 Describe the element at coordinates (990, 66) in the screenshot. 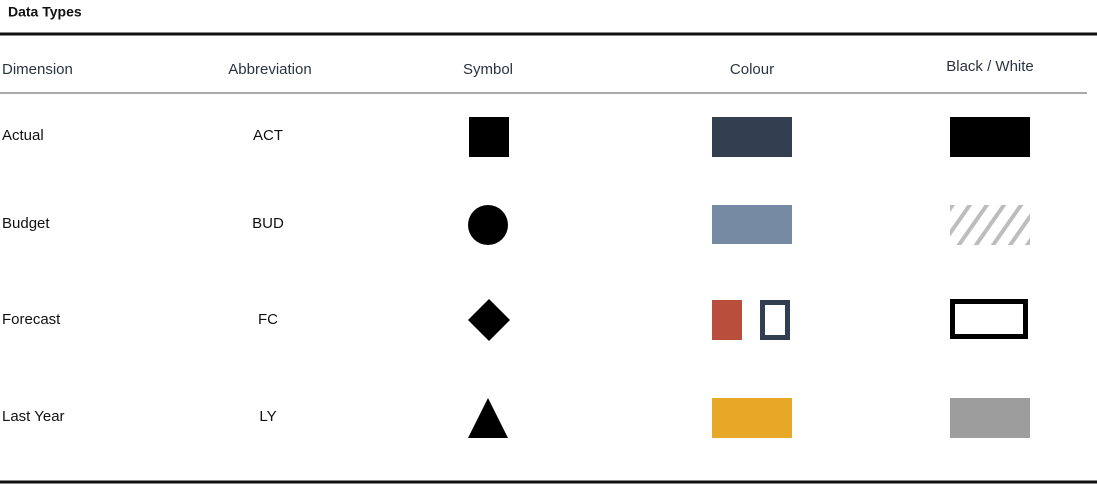

I see `column-header: Black / White` at that location.